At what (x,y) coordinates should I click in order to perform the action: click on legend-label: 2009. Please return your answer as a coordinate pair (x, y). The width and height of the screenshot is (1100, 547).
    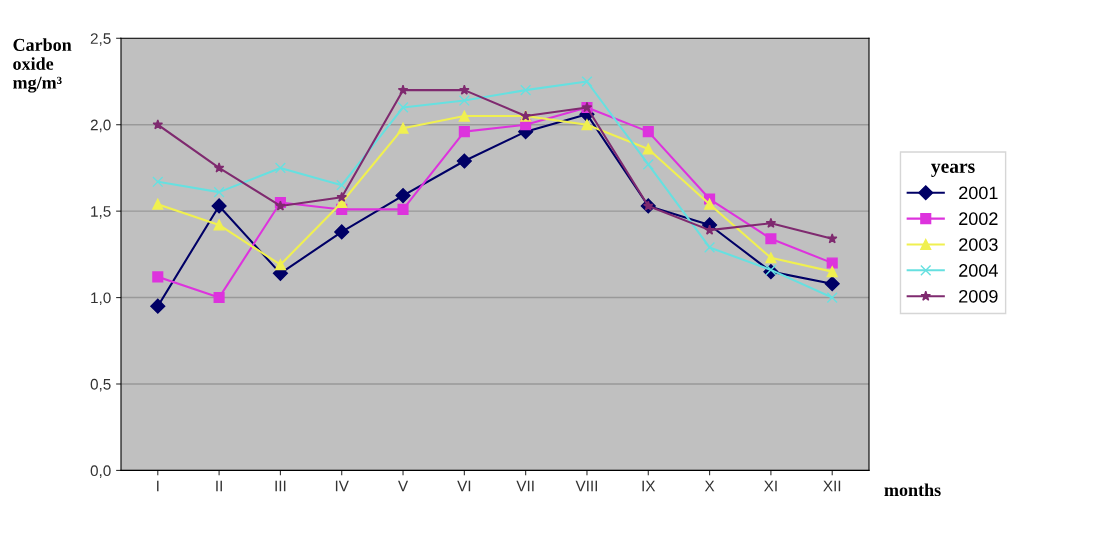
    Looking at the image, I should click on (978, 296).